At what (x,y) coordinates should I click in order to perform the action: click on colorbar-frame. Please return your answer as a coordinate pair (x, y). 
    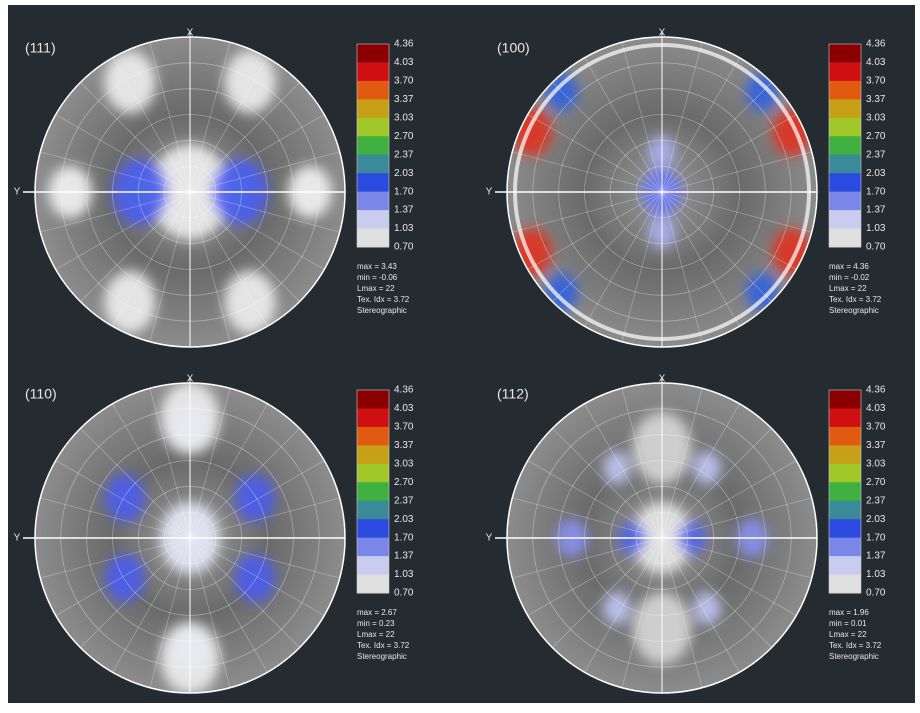
    Looking at the image, I should click on (373, 145).